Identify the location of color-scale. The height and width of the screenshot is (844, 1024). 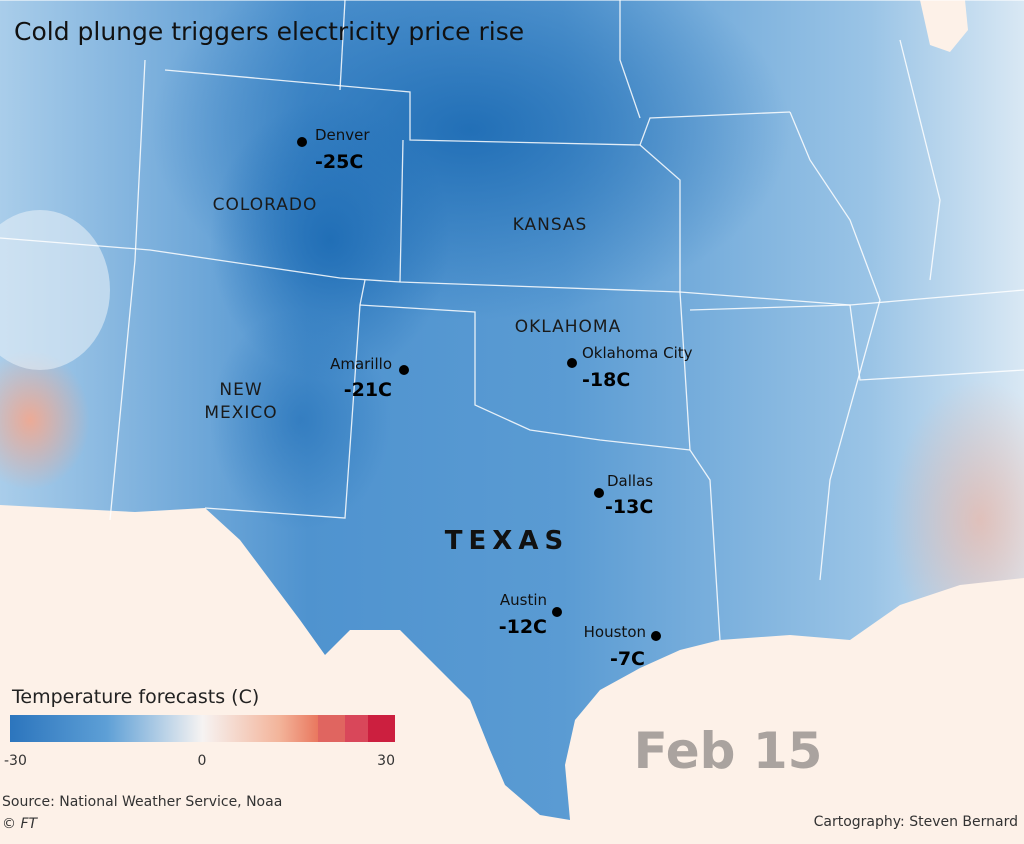
(202, 728).